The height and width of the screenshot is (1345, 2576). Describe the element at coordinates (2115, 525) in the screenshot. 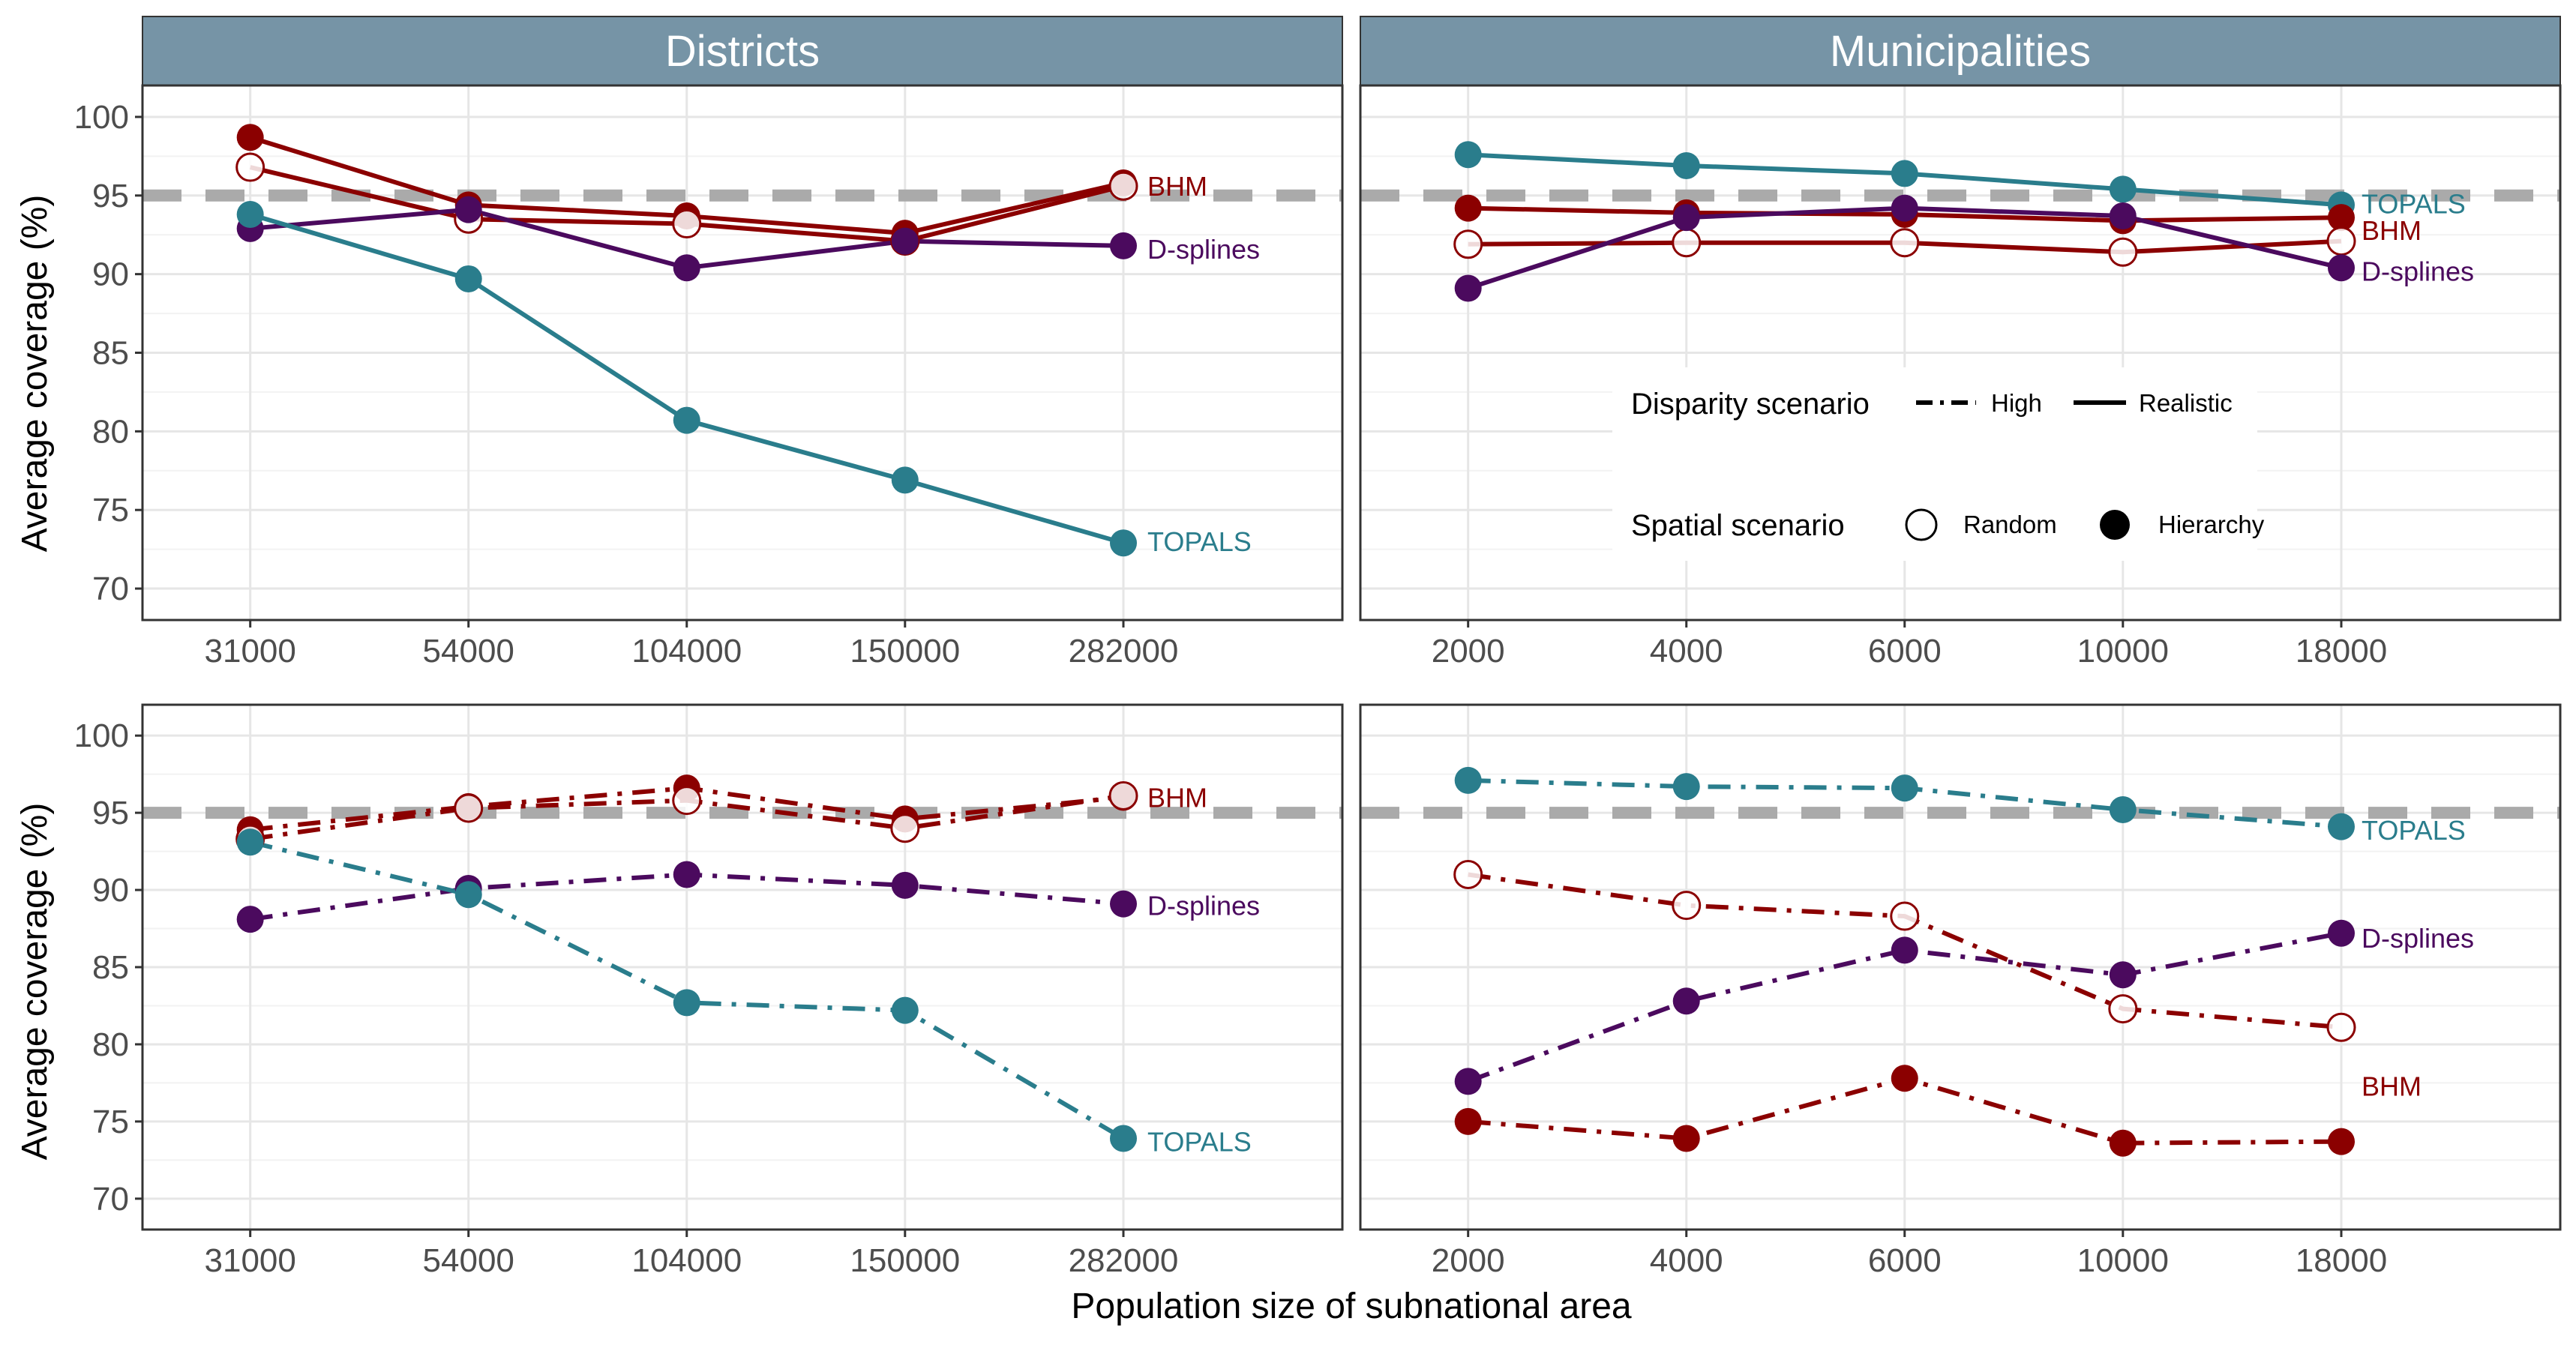

I see `legend-hierarchy-swatch` at that location.